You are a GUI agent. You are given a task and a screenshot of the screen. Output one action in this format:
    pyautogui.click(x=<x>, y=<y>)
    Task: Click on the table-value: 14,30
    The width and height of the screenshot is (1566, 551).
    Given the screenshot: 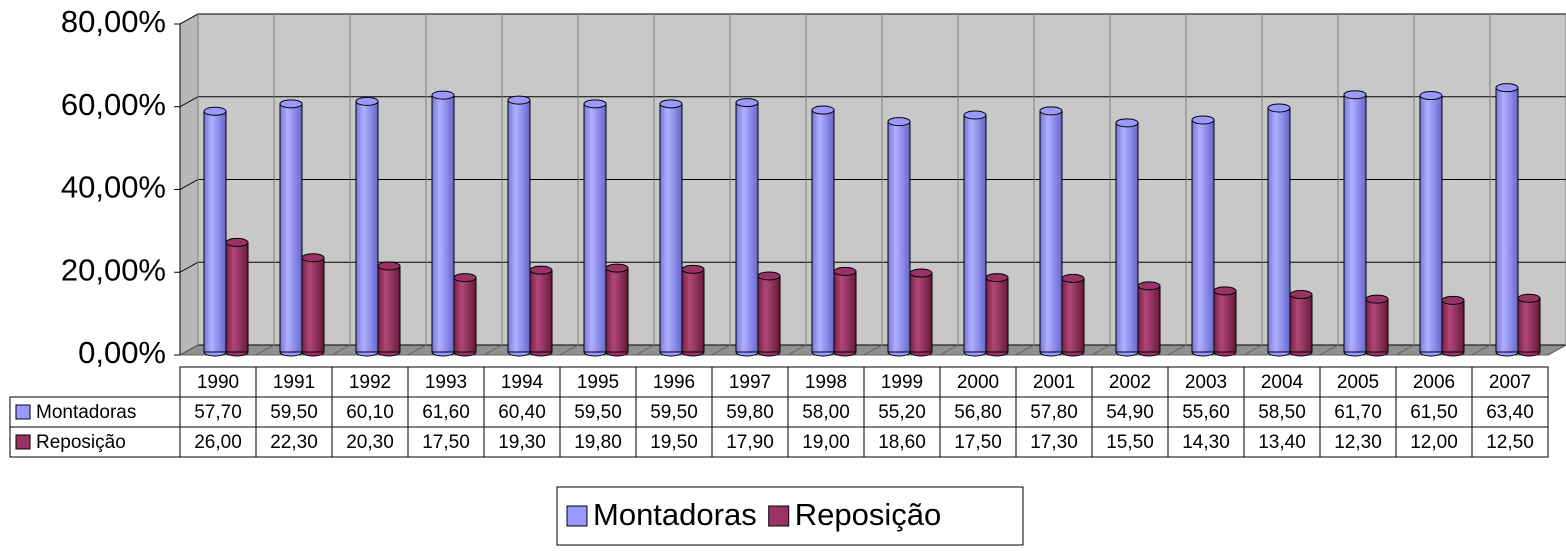 What is the action you would take?
    pyautogui.click(x=1206, y=442)
    